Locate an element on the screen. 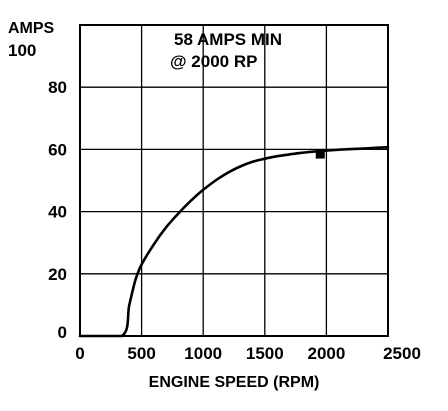 This screenshot has height=411, width=448. x-tick-label: 0 is located at coordinates (79, 353).